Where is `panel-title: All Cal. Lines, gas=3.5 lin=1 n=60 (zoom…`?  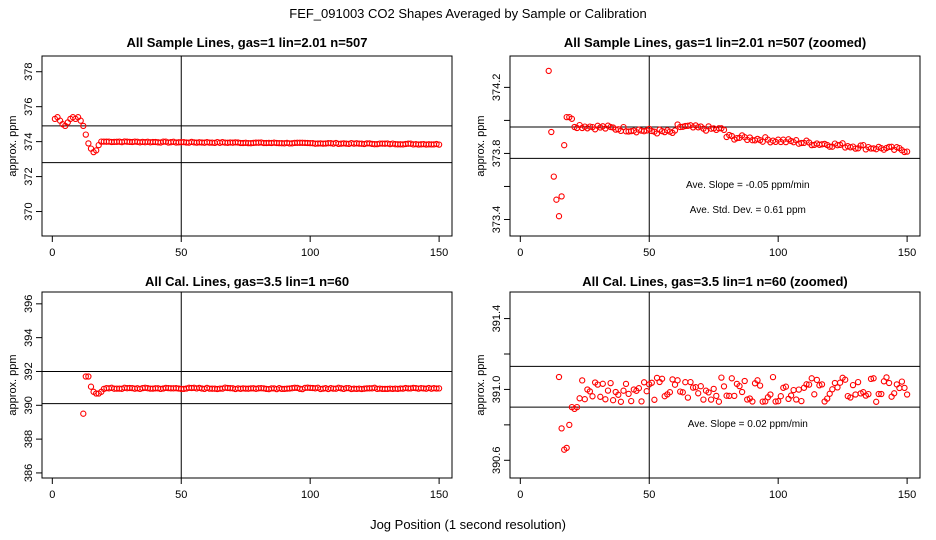 panel-title: All Cal. Lines, gas=3.5 lin=1 n=60 (zoom… is located at coordinates (715, 281).